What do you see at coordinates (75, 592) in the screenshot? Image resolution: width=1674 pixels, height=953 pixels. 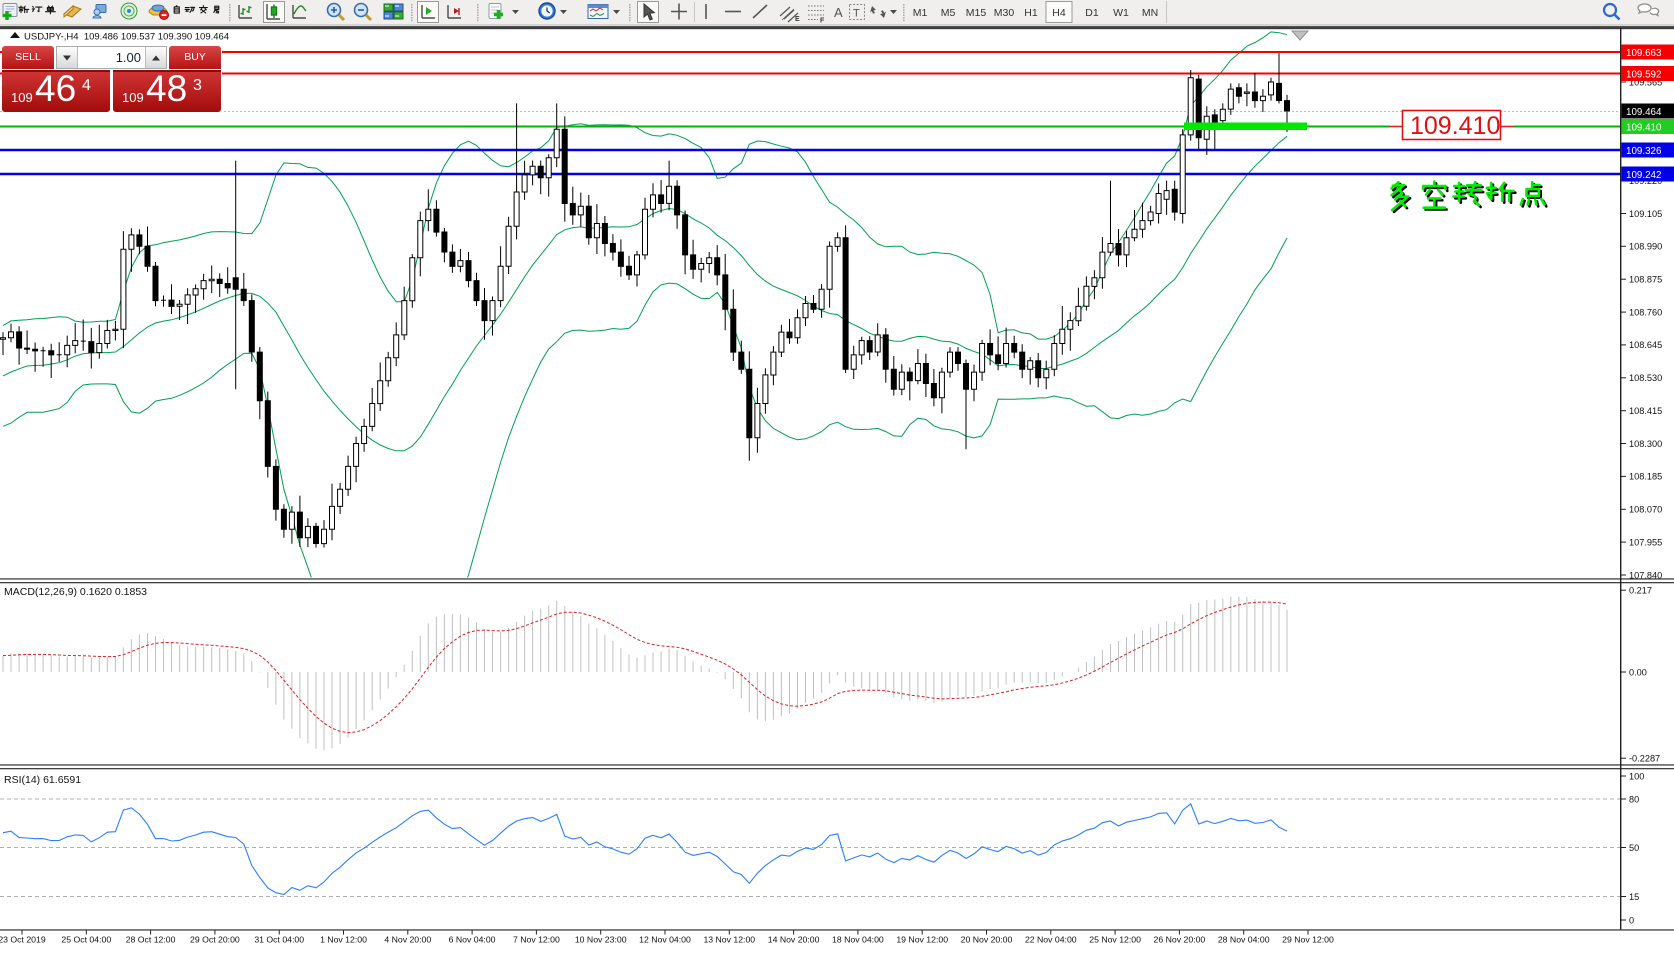 I see `svg-text: MACD(12,26,9) 0.1620 0.1853` at bounding box center [75, 592].